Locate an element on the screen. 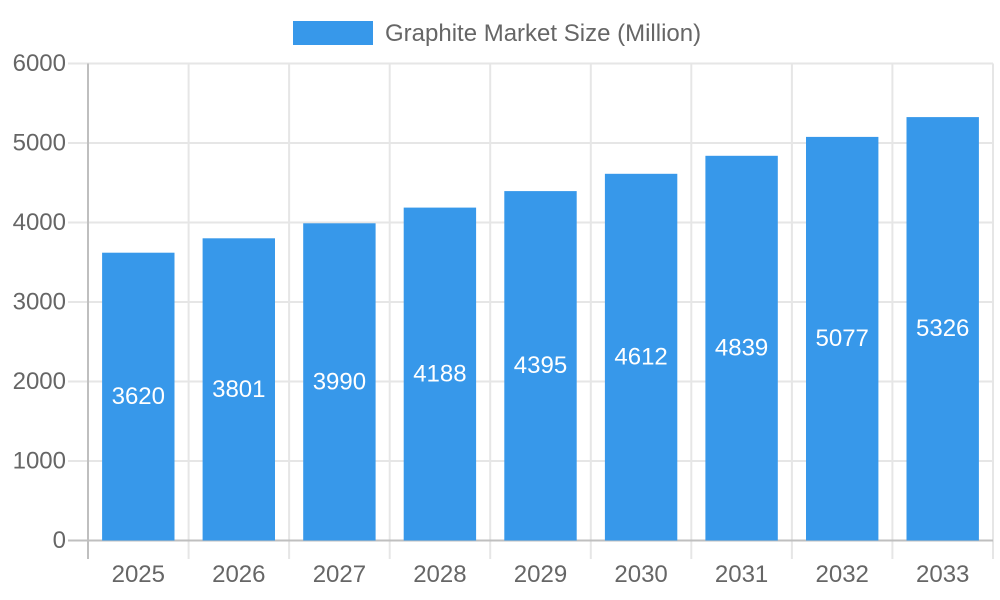 This screenshot has width=1000, height=600. svg-text: 2028 is located at coordinates (439, 574).